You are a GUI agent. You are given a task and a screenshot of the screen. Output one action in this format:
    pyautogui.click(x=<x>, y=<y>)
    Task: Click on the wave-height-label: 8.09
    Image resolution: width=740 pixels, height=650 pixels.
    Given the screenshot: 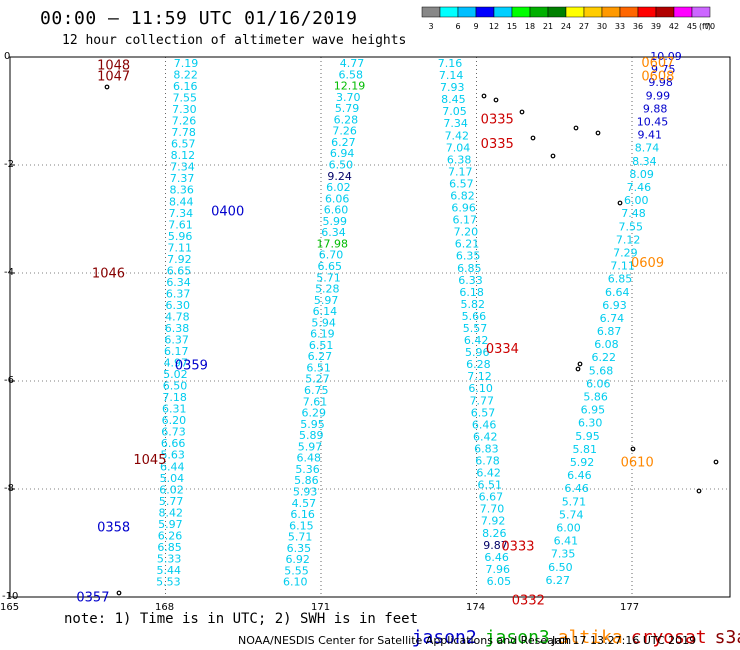 What is the action you would take?
    pyautogui.click(x=641, y=174)
    